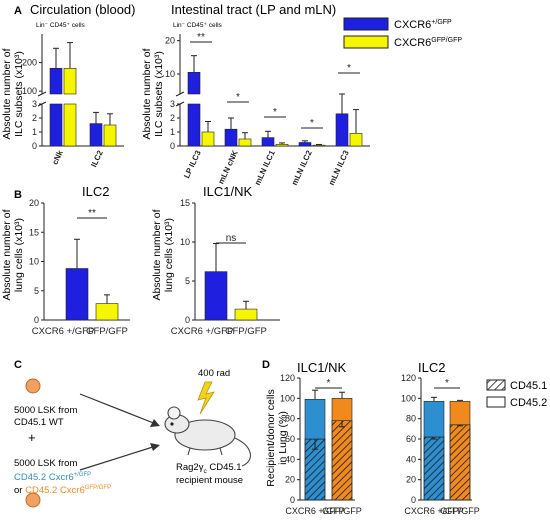  Describe the element at coordinates (36, 291) in the screenshot. I see `ilc2-lung-ytick-label: 5` at that location.